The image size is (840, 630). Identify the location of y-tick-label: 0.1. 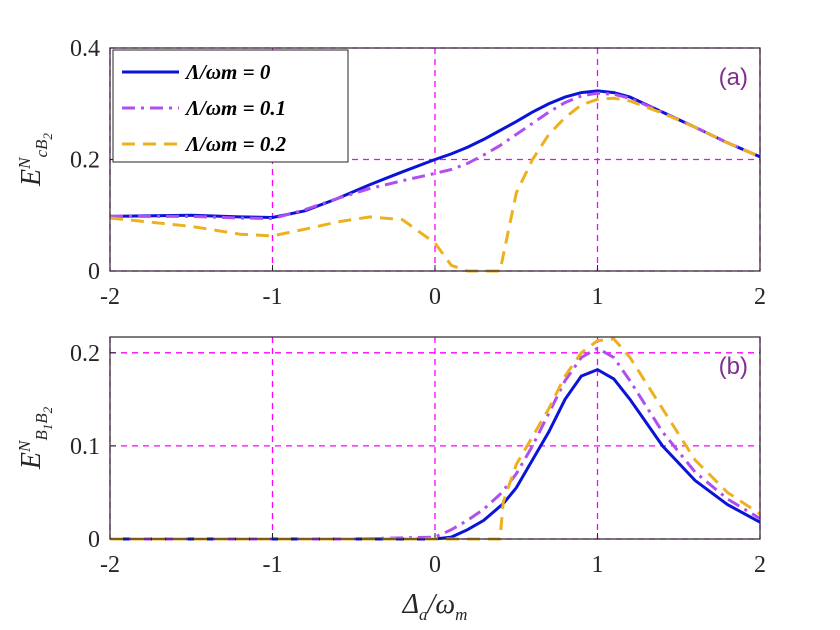
(85, 447).